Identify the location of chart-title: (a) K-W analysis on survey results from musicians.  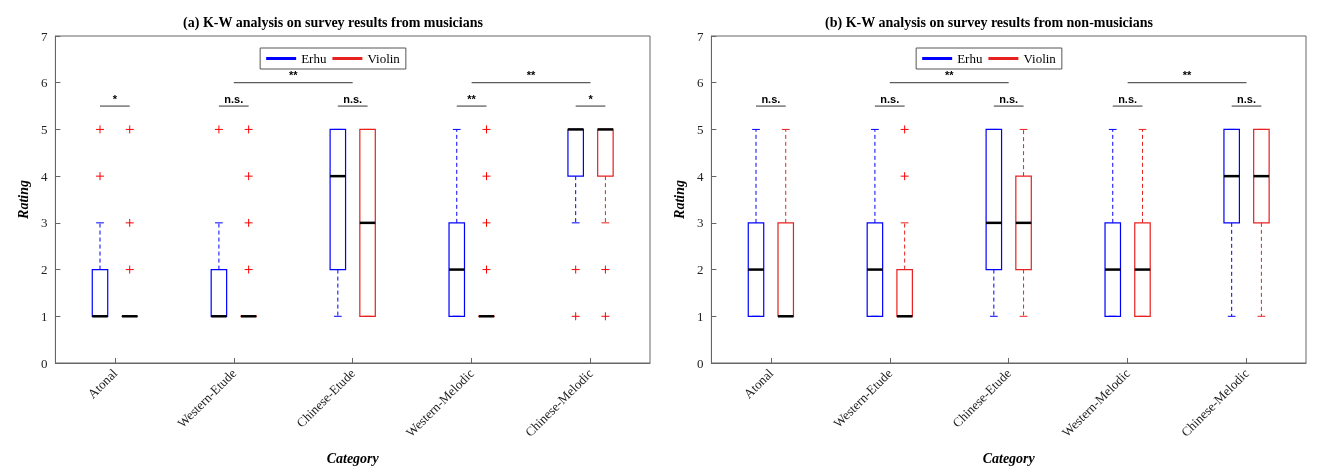
(333, 22).